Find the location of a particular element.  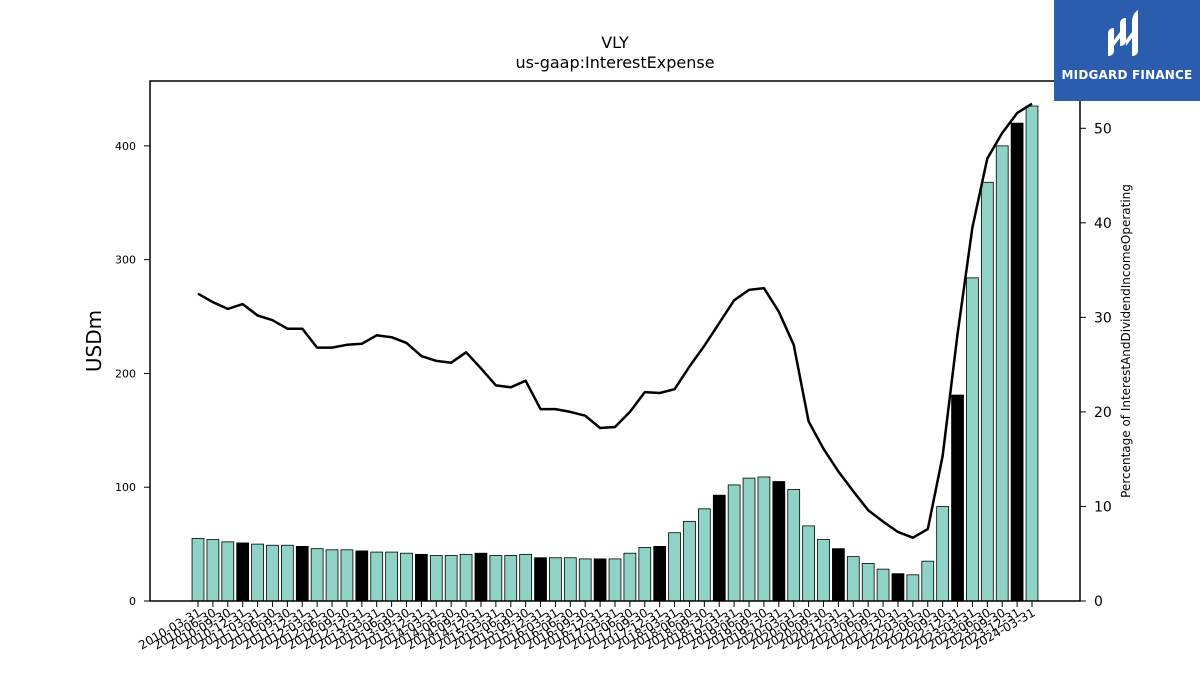

chart-subtitle: us-gaap:InterestExpense is located at coordinates (614, 62).